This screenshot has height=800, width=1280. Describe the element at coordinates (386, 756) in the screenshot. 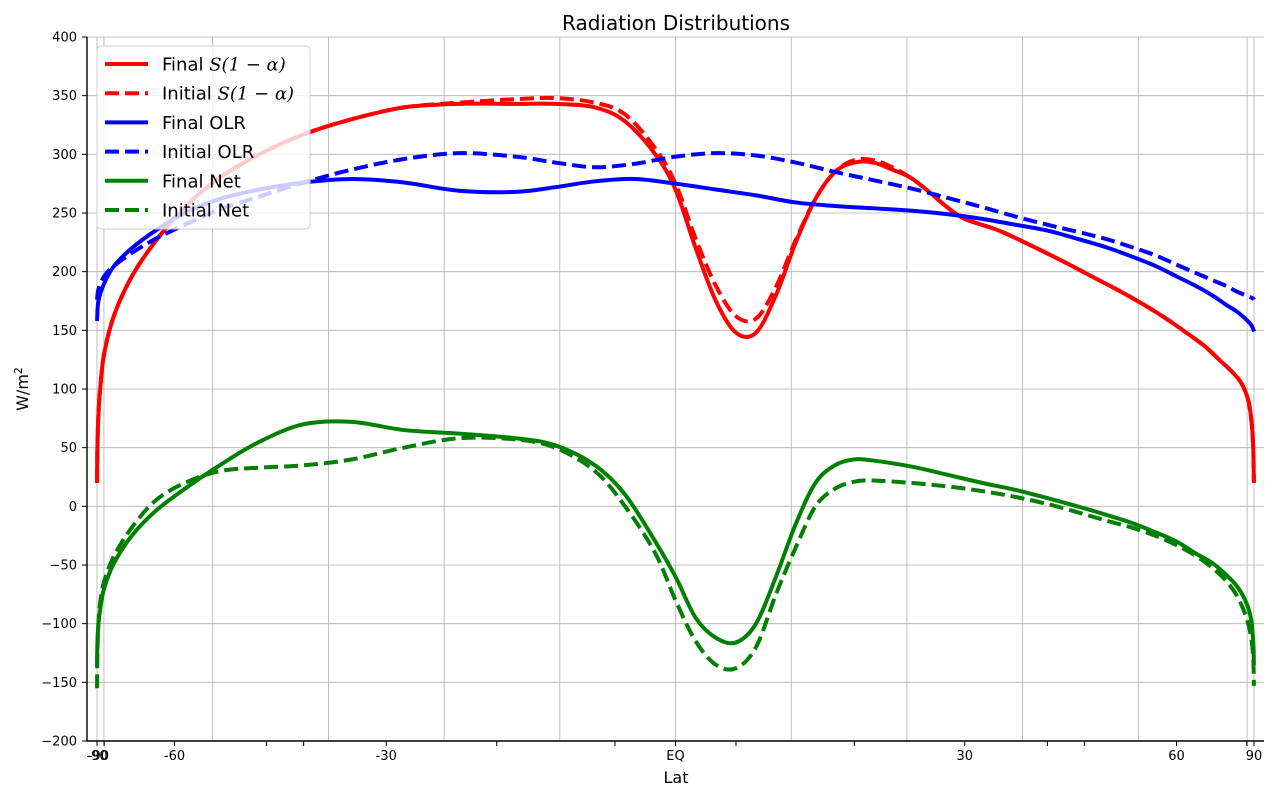

I see `x-tick-label: -30` at that location.